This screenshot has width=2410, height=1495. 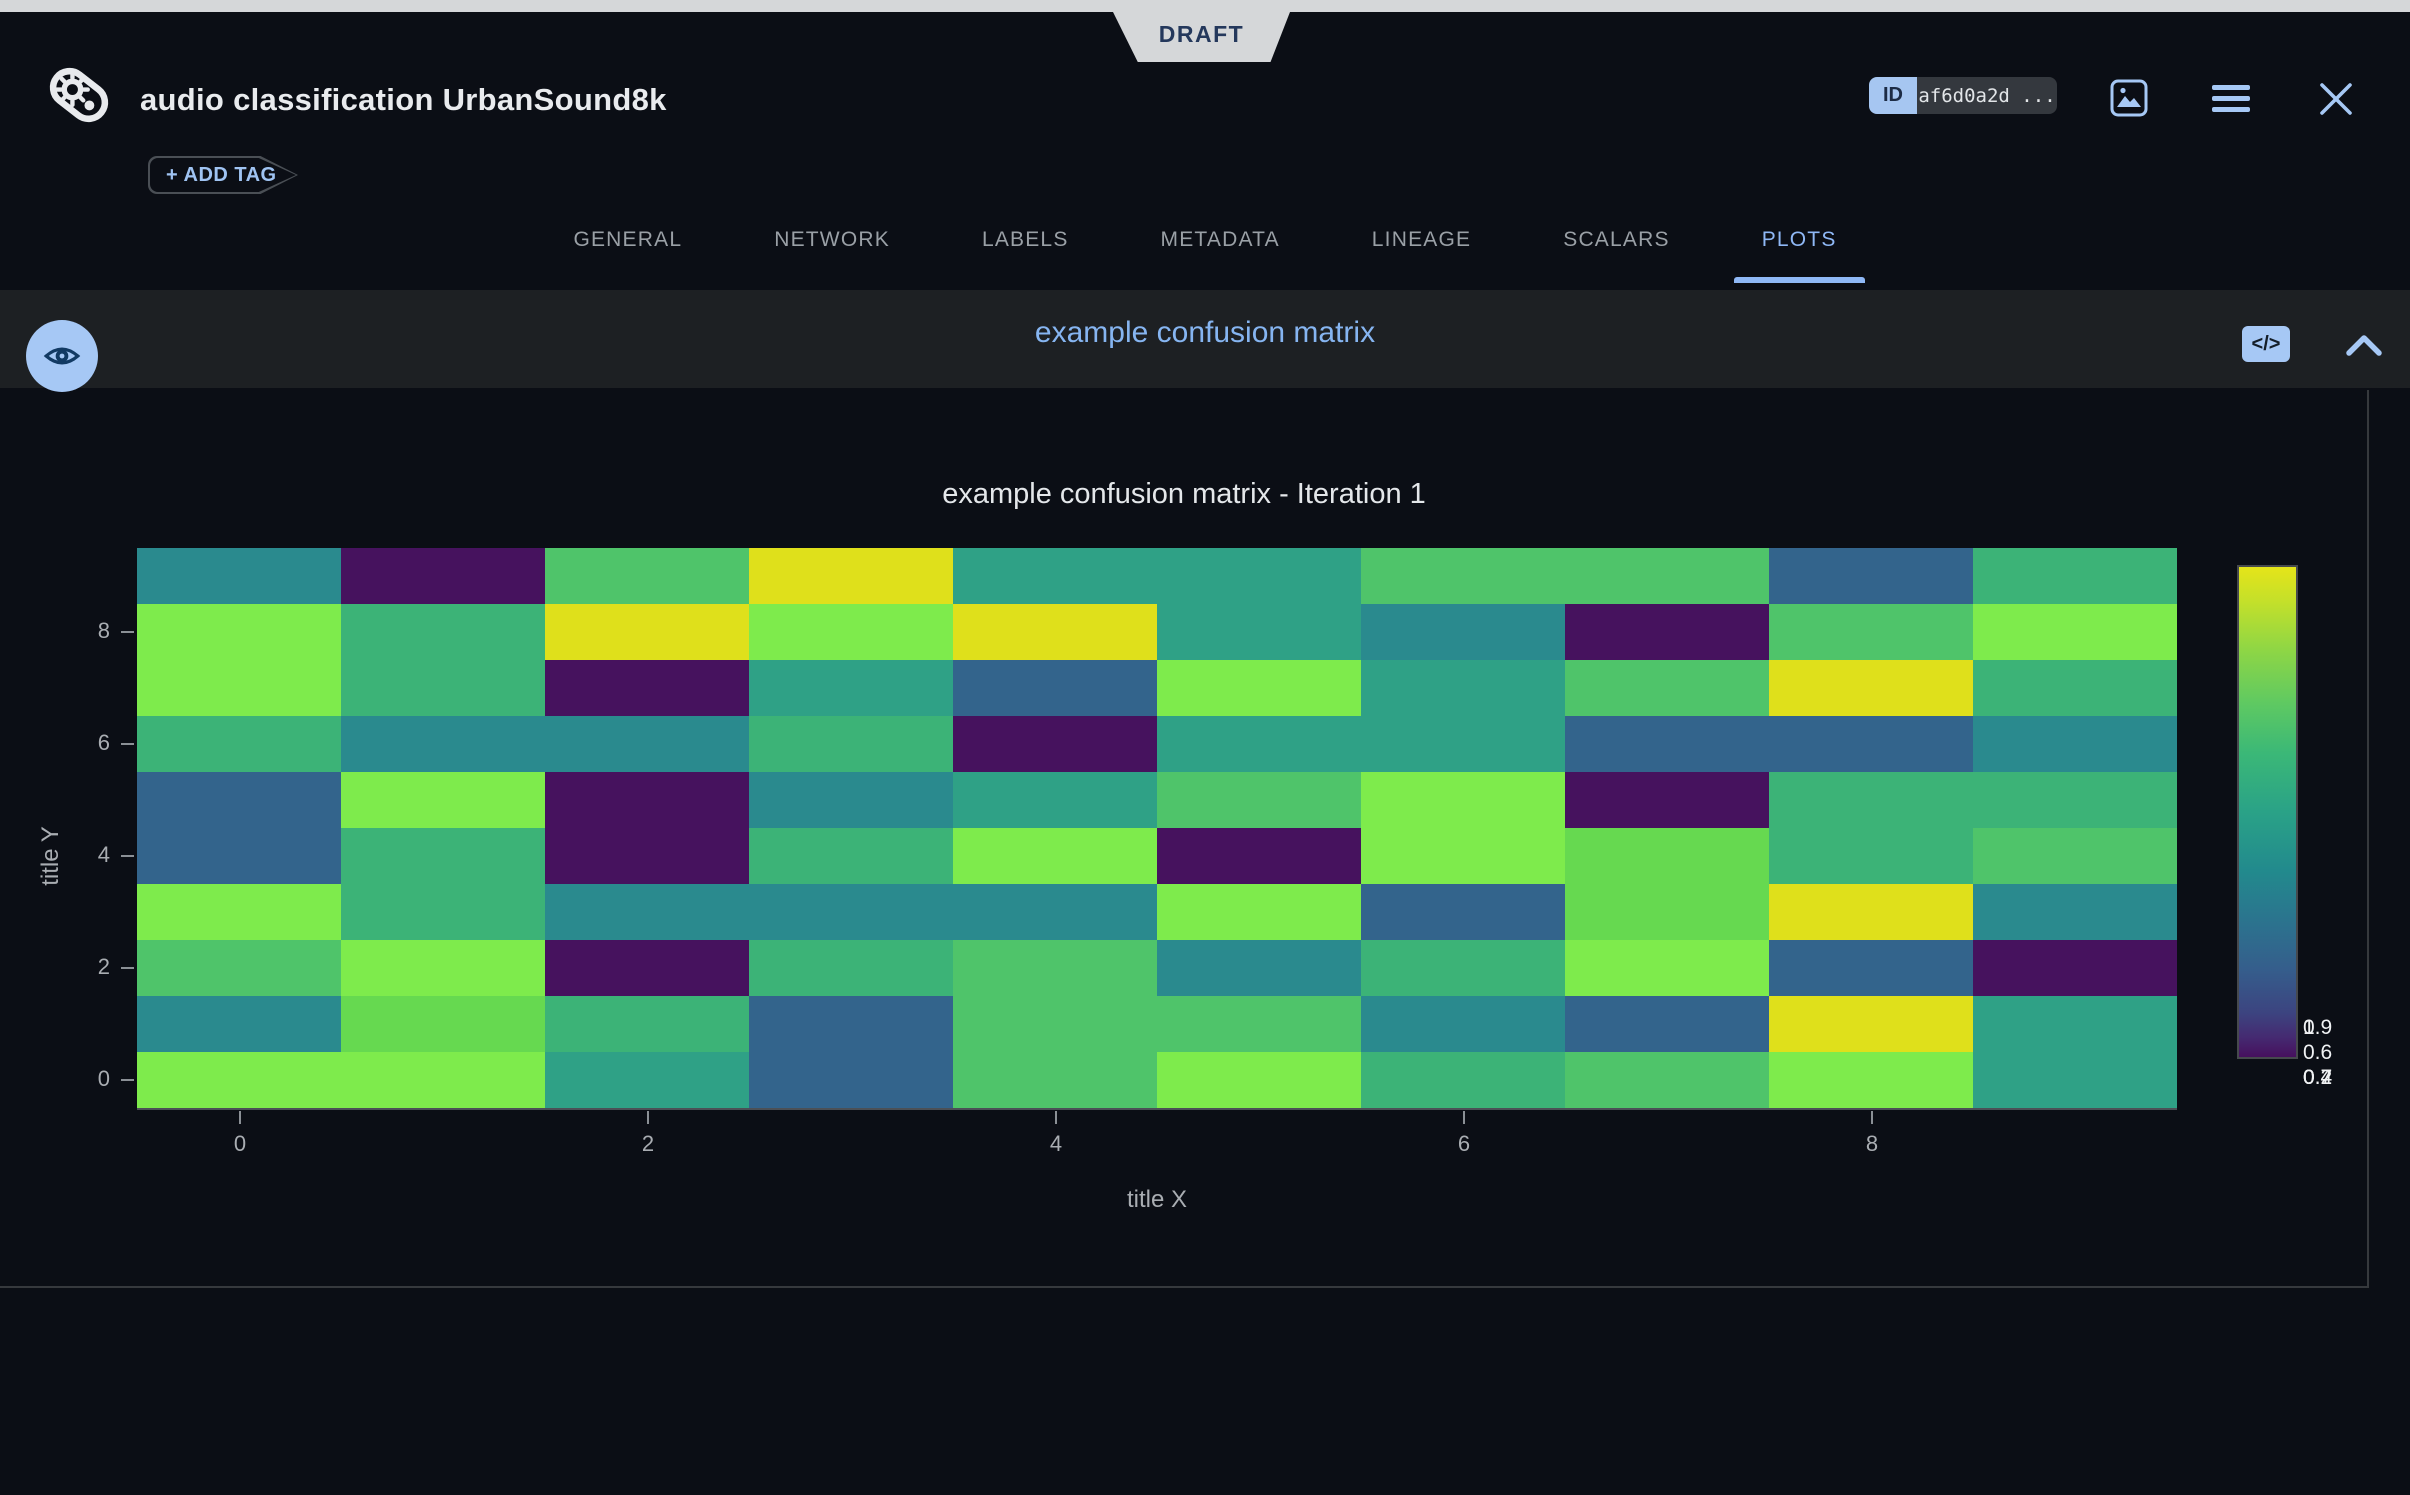 What do you see at coordinates (2231, 99) in the screenshot?
I see `menu-icon` at bounding box center [2231, 99].